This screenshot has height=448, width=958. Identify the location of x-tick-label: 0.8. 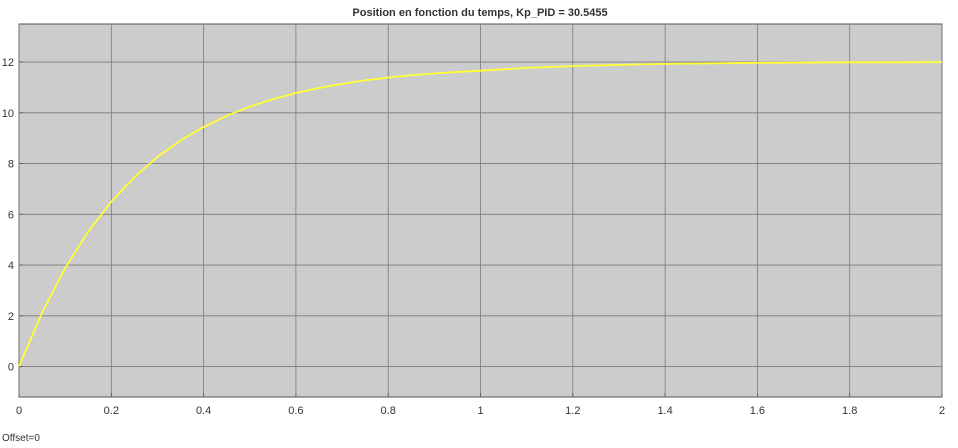
(388, 411).